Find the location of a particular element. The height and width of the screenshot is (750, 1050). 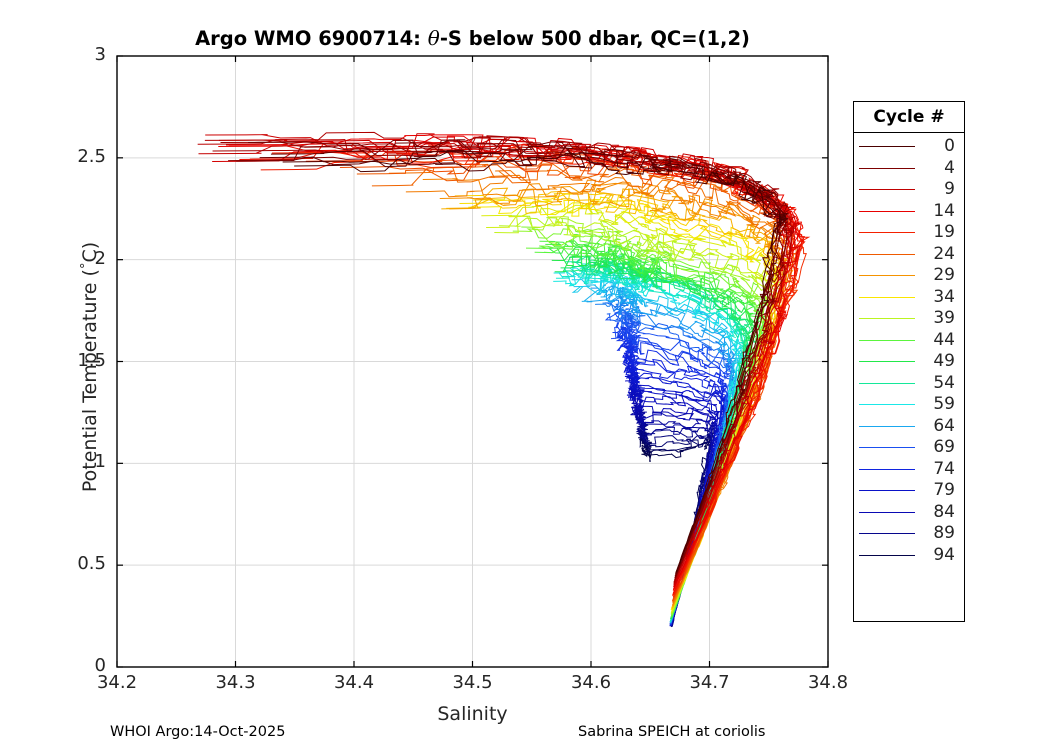

legend-title: Cycle # is located at coordinates (909, 117).